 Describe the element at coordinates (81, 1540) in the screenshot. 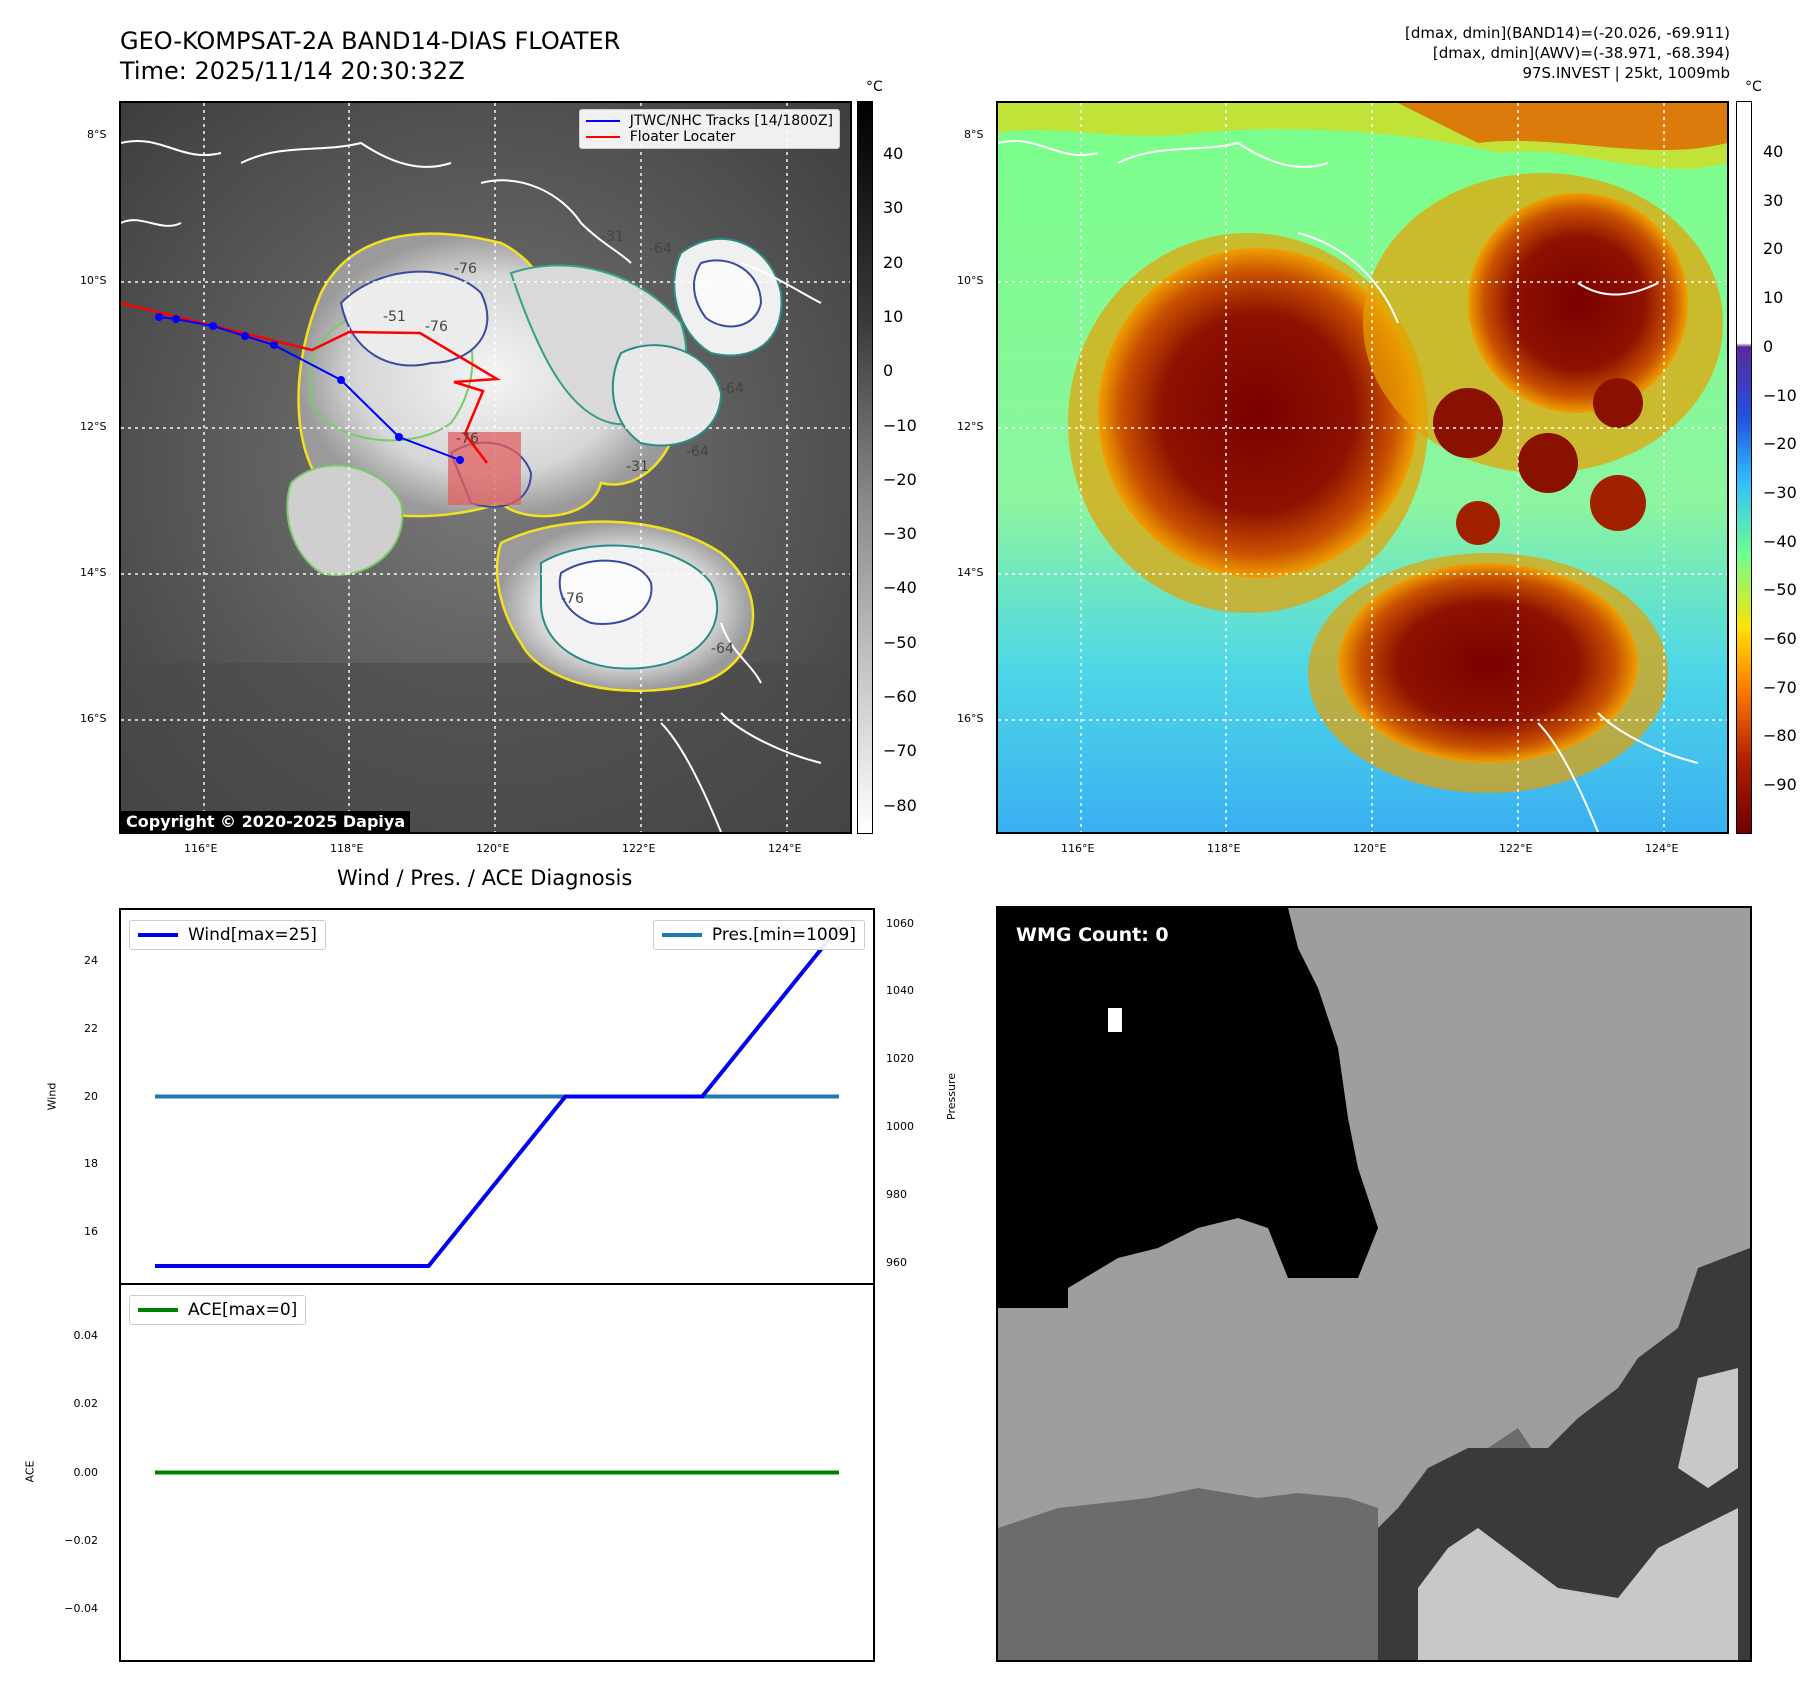

I see `ace-tick: −0.02` at that location.